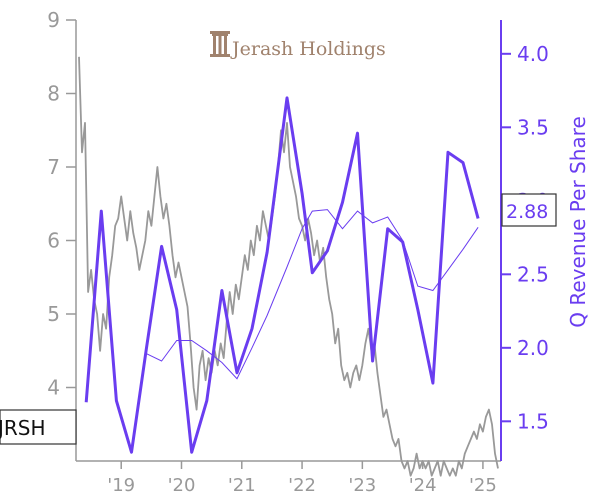  Describe the element at coordinates (53, 94) in the screenshot. I see `left-tick-label: 8` at that location.